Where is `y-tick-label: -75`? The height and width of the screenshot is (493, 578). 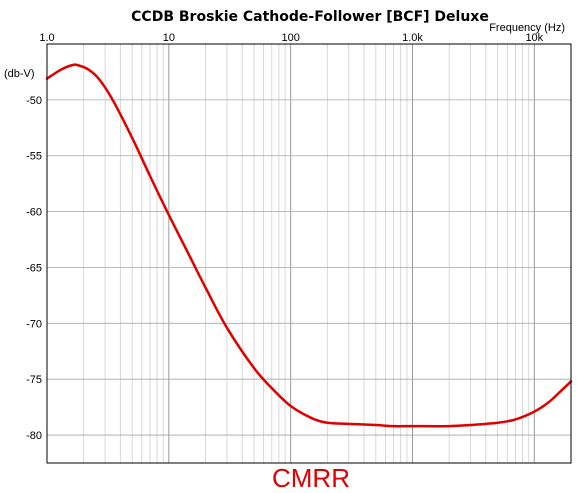
y-tick-label: -75 is located at coordinates (34, 380).